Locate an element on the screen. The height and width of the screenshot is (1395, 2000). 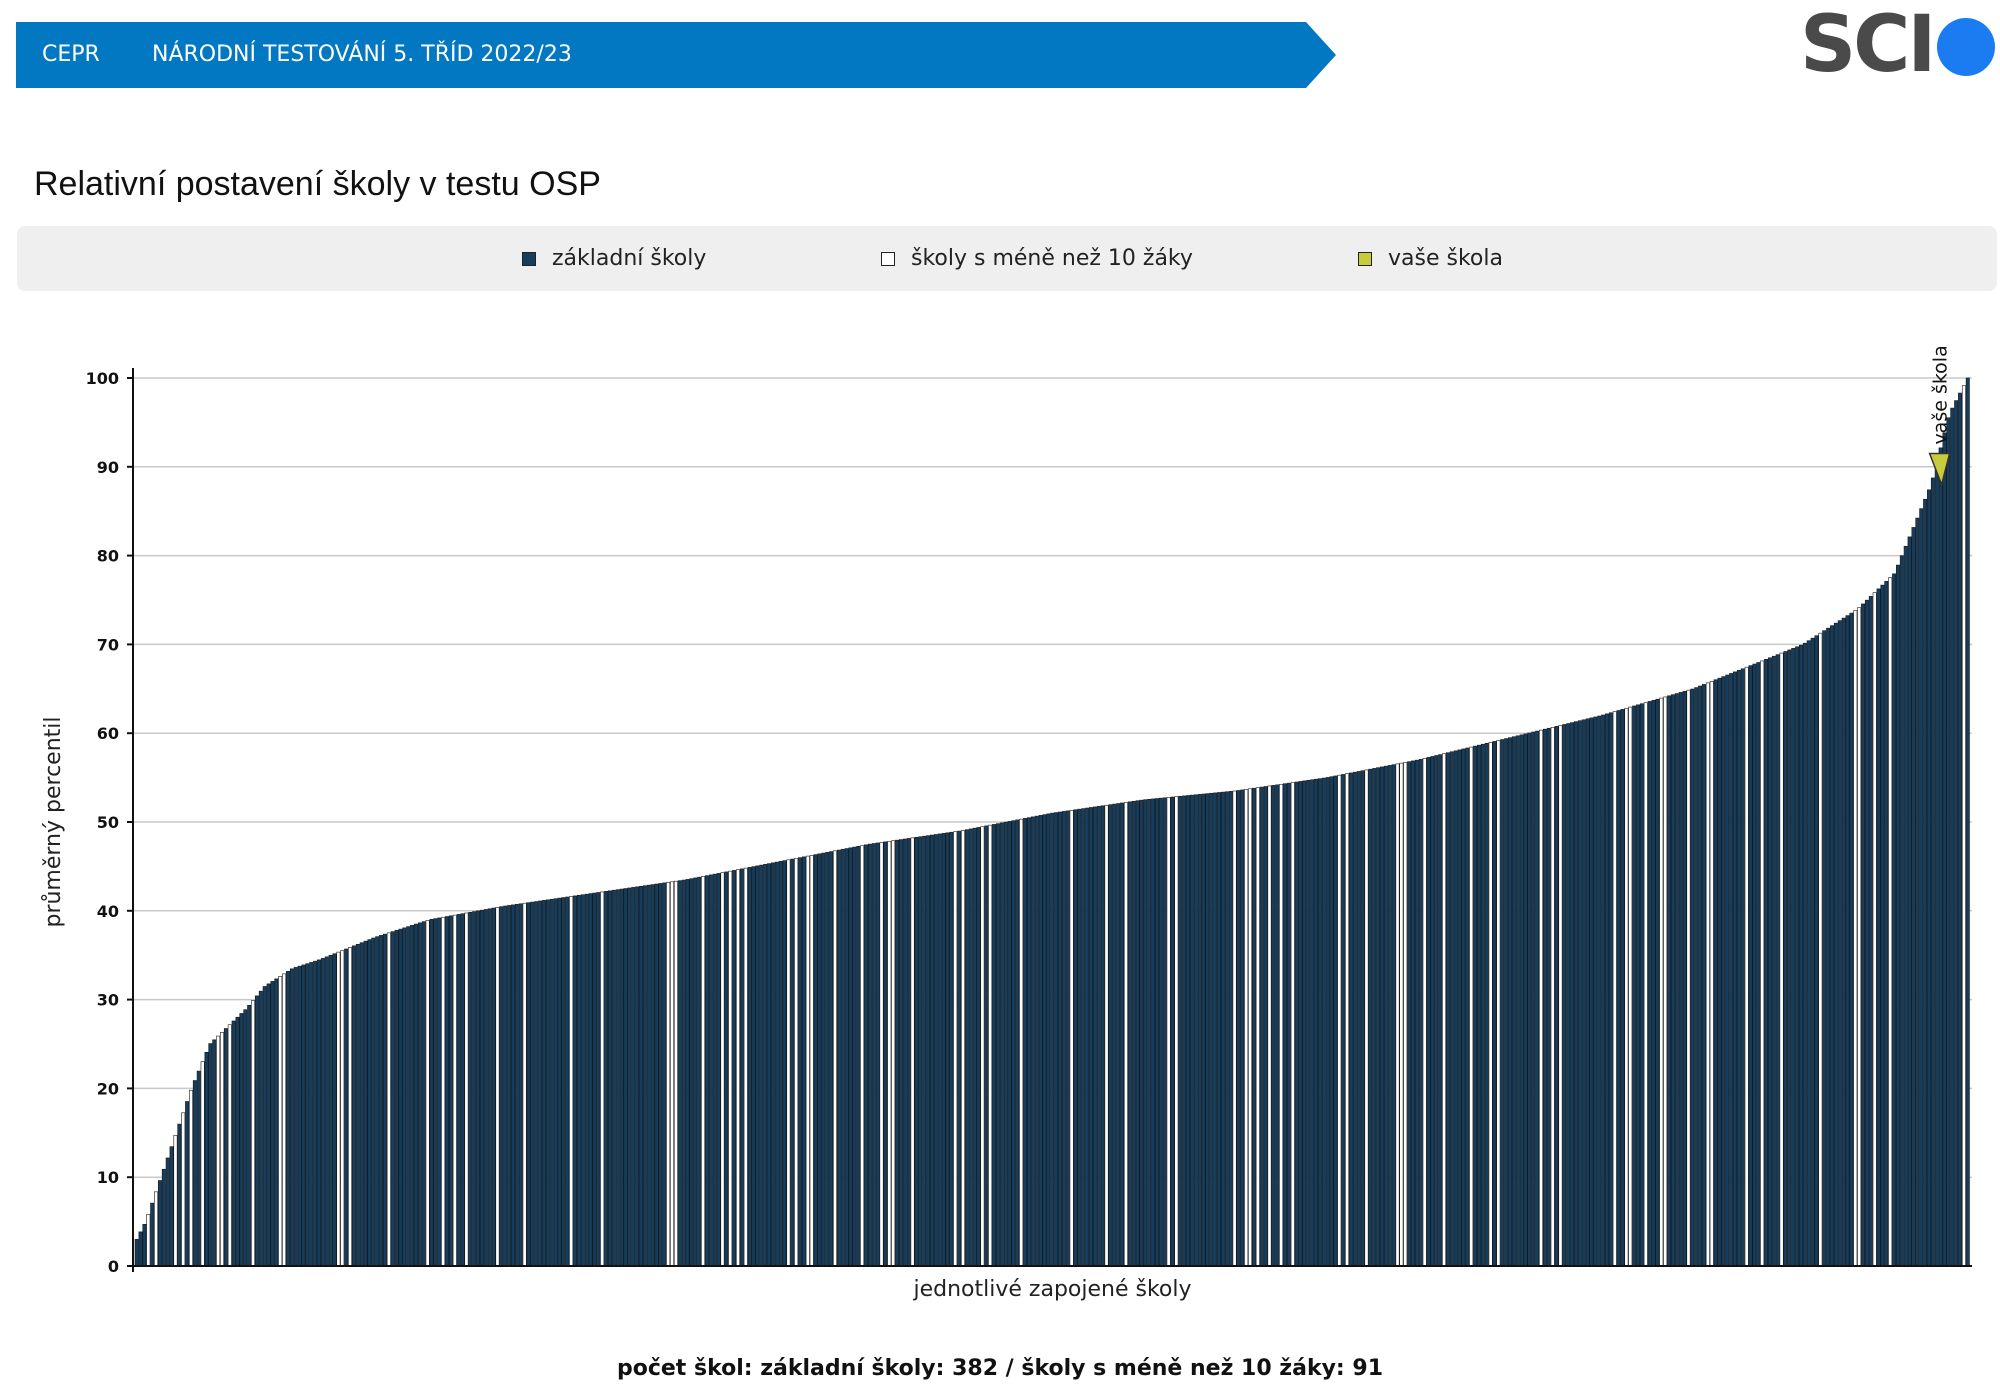
logo-text: SCI is located at coordinates (1868, 45).